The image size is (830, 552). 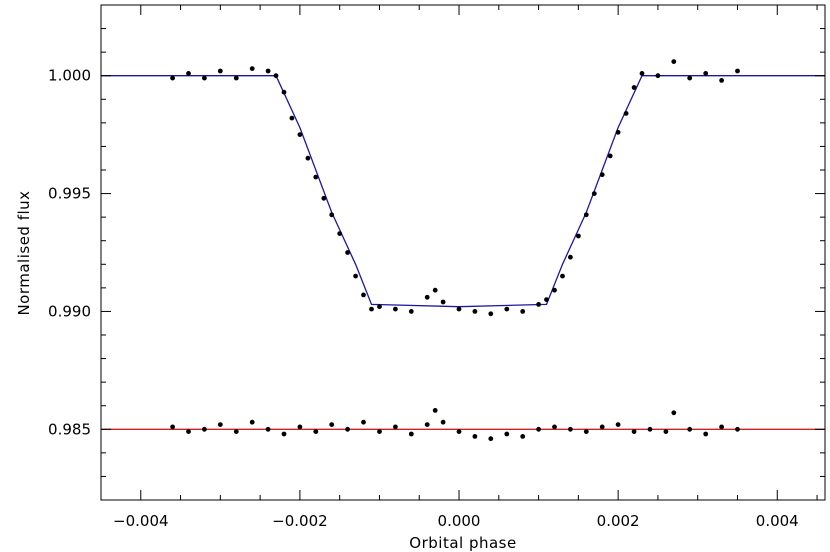 What do you see at coordinates (24, 252) in the screenshot?
I see `y-axis-title: Normalised flux` at bounding box center [24, 252].